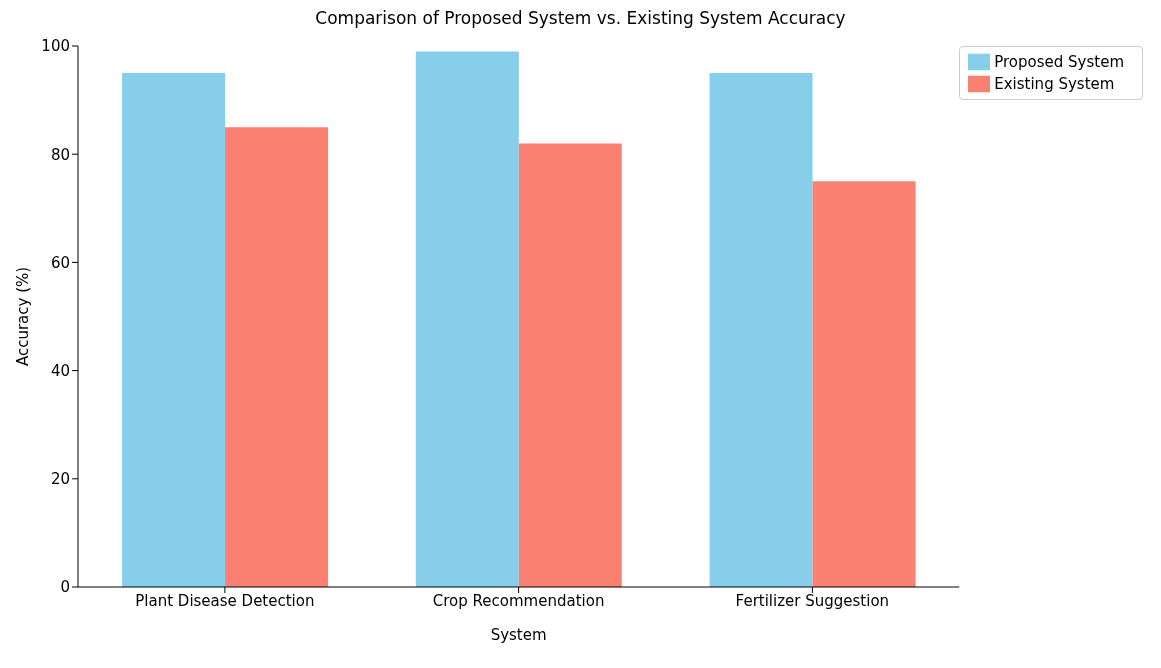 This screenshot has width=1161, height=668. Describe the element at coordinates (580, 19) in the screenshot. I see `chart-title: Comparison of Proposed System vs. Existing System Accuracy` at that location.